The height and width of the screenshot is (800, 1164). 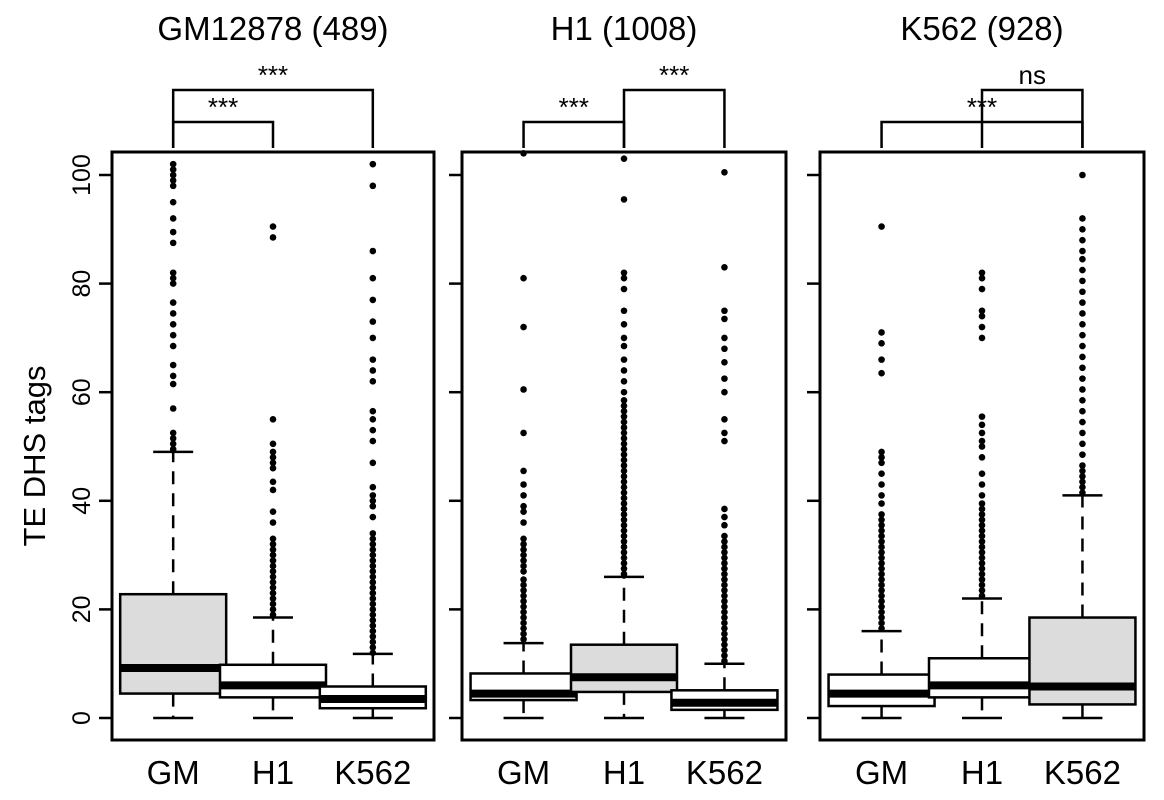 I want to click on box-GM: GM, so click(x=881, y=507).